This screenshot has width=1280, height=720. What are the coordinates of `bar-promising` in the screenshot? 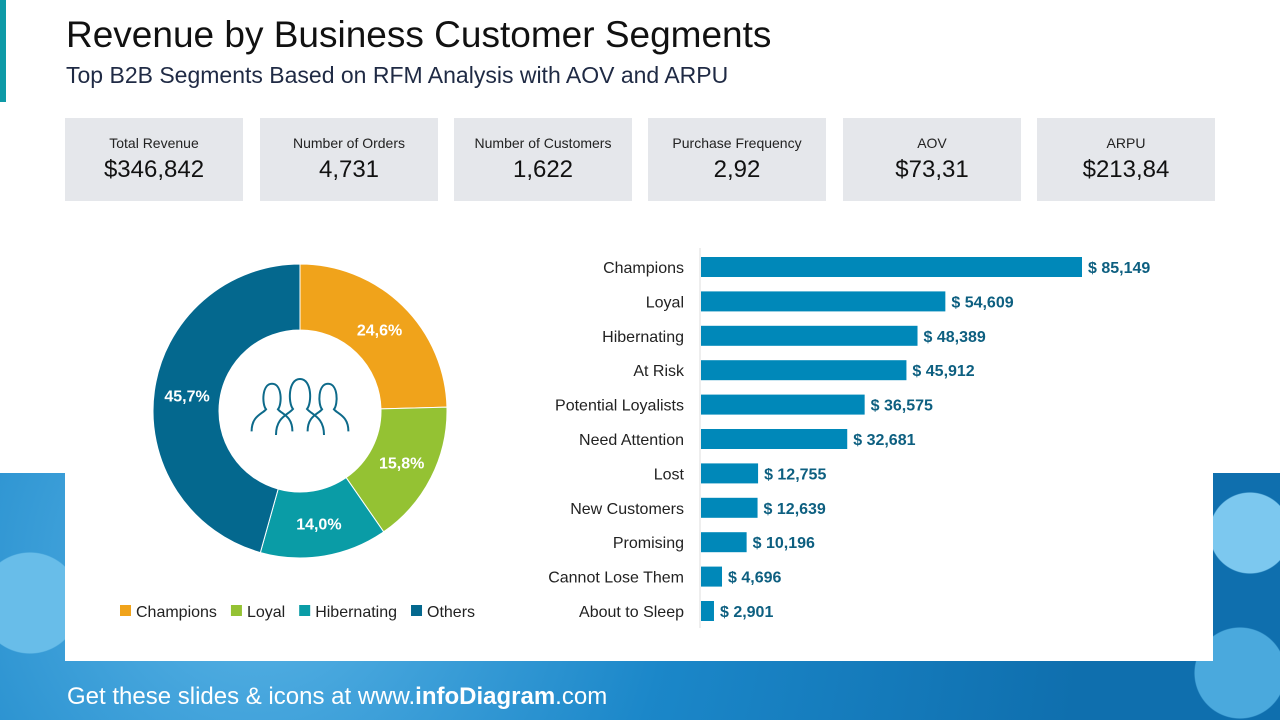 It's located at (724, 542).